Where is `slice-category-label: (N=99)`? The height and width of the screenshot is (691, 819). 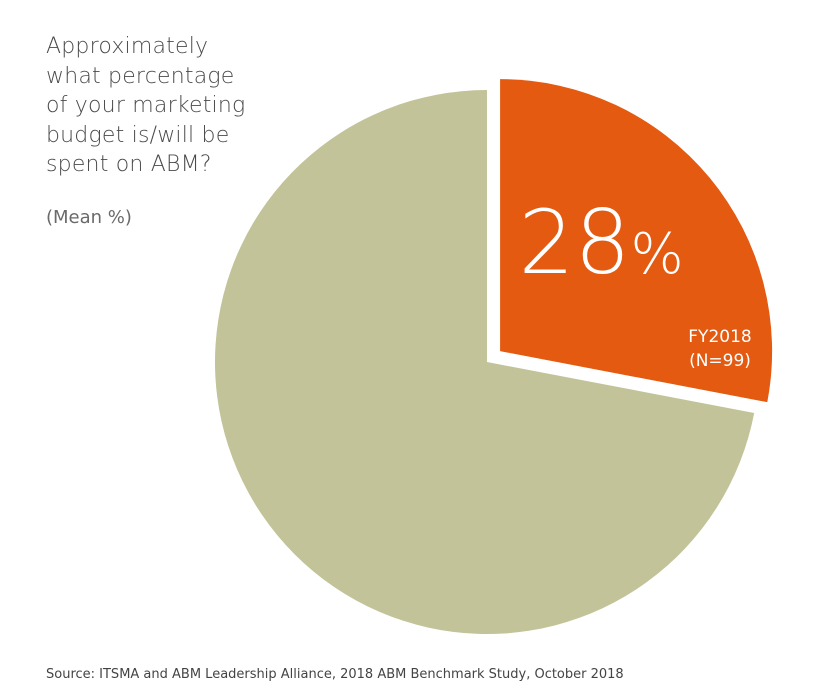
slice-category-label: (N=99) is located at coordinates (720, 361).